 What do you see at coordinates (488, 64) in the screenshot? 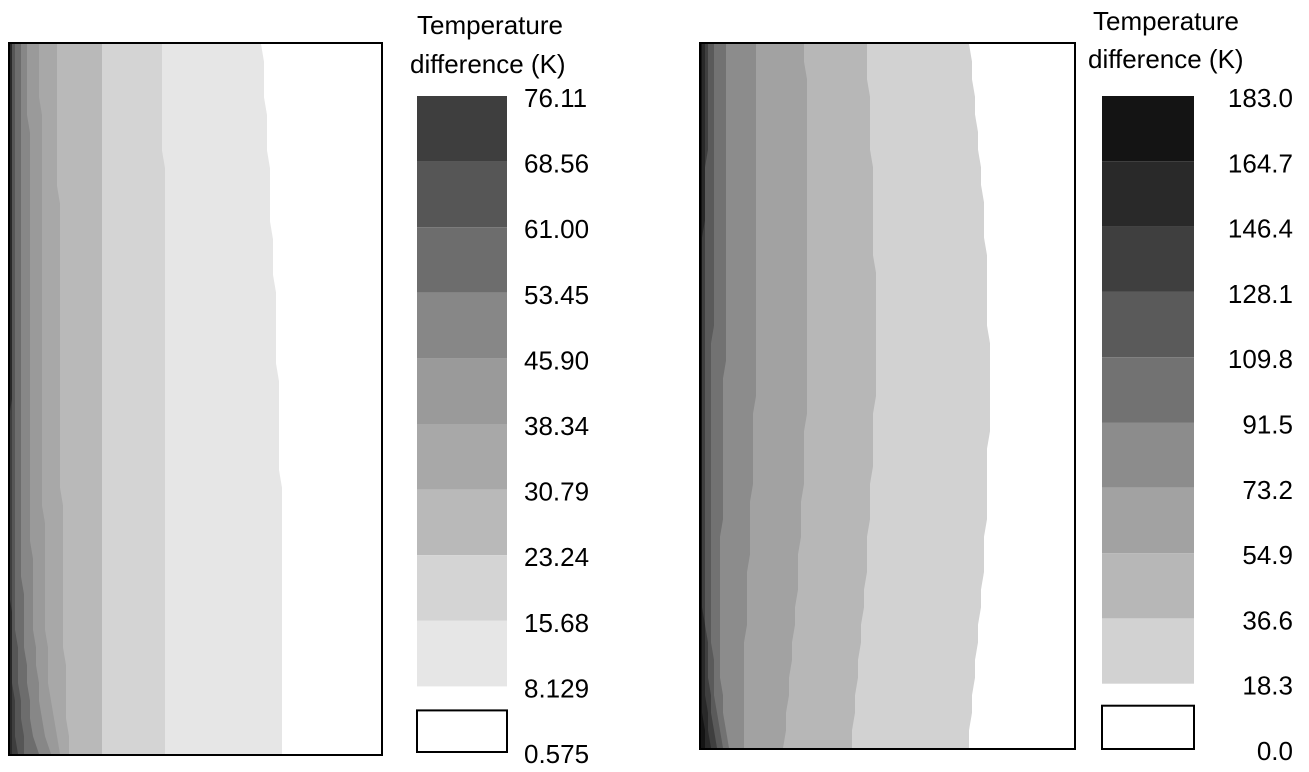
I see `legend-title-line2-left: difference (K)` at bounding box center [488, 64].